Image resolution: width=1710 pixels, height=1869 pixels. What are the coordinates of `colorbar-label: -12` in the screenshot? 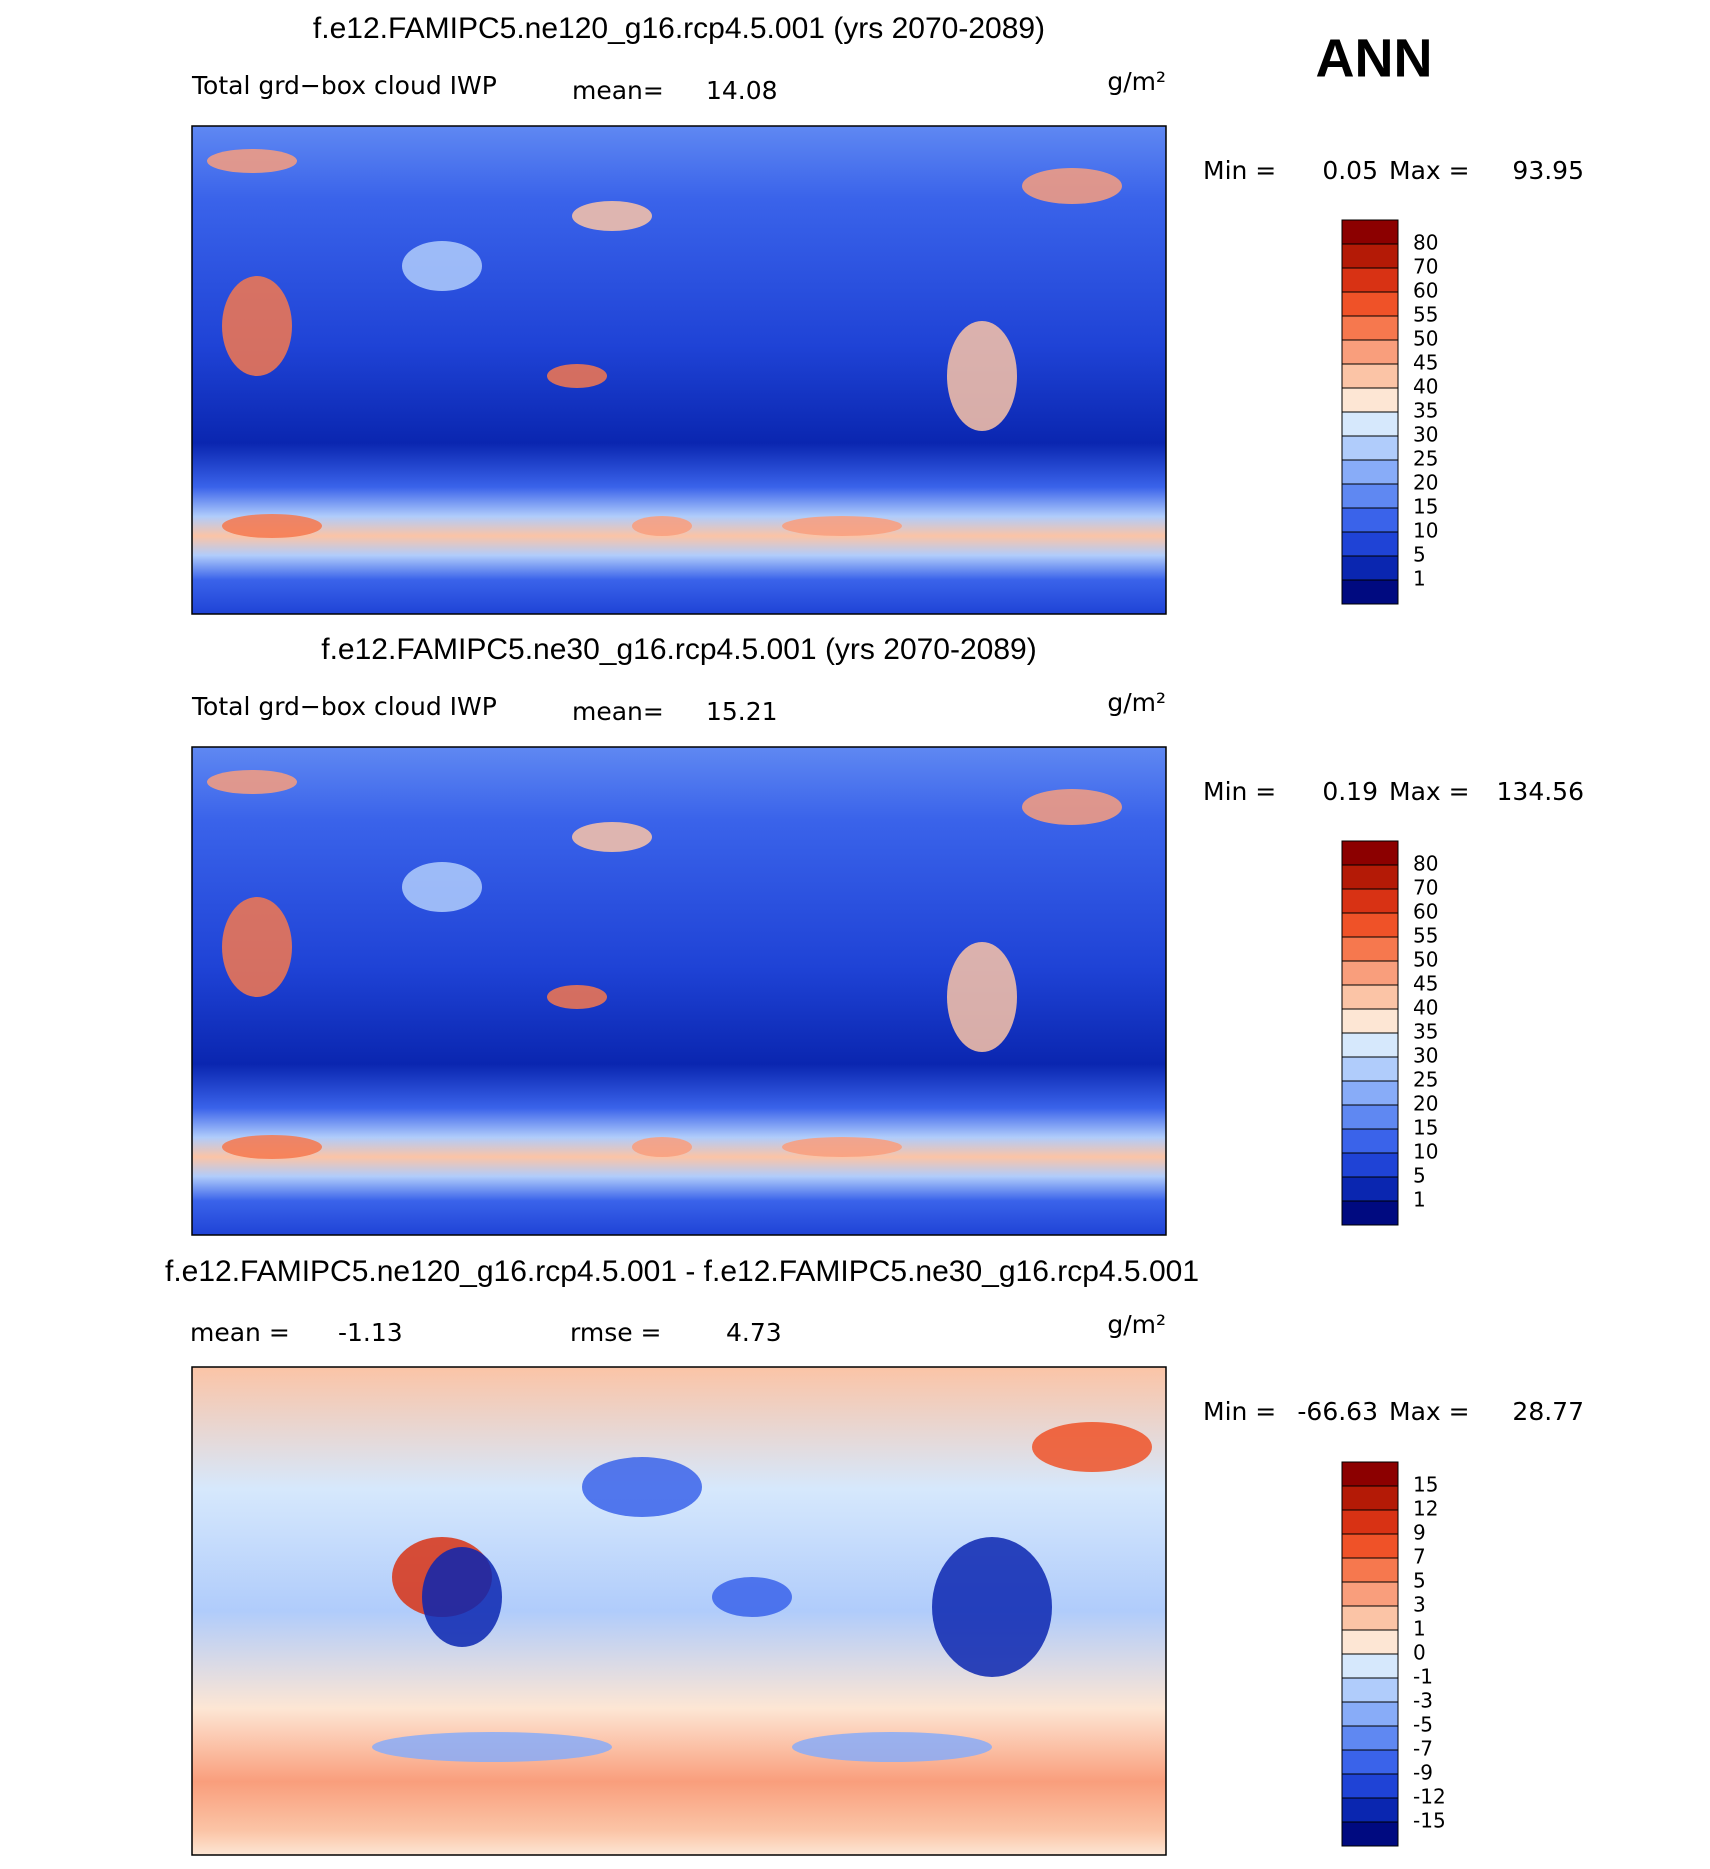 It's located at (1429, 1797).